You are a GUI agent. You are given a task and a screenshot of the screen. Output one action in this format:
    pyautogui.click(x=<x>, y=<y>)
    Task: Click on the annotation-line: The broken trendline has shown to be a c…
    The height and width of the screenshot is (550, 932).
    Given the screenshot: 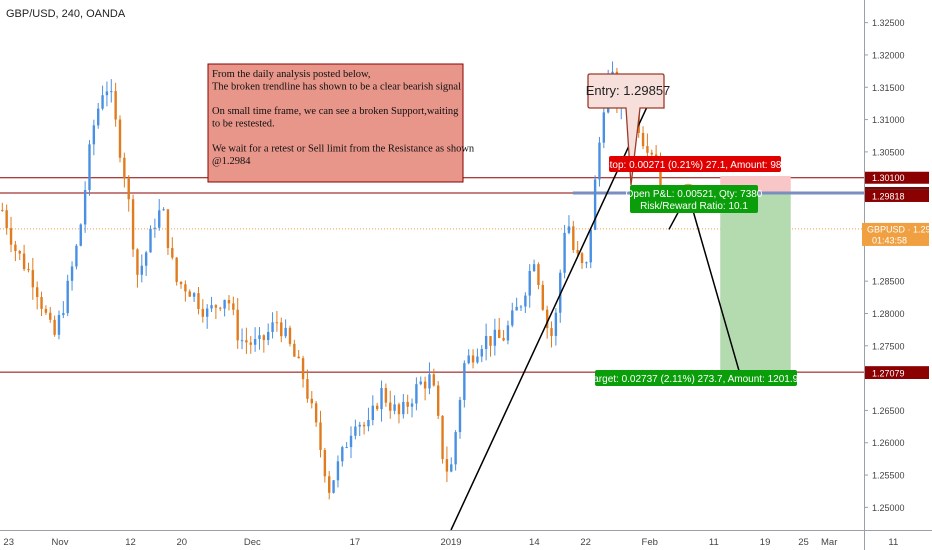 What is the action you would take?
    pyautogui.click(x=336, y=86)
    